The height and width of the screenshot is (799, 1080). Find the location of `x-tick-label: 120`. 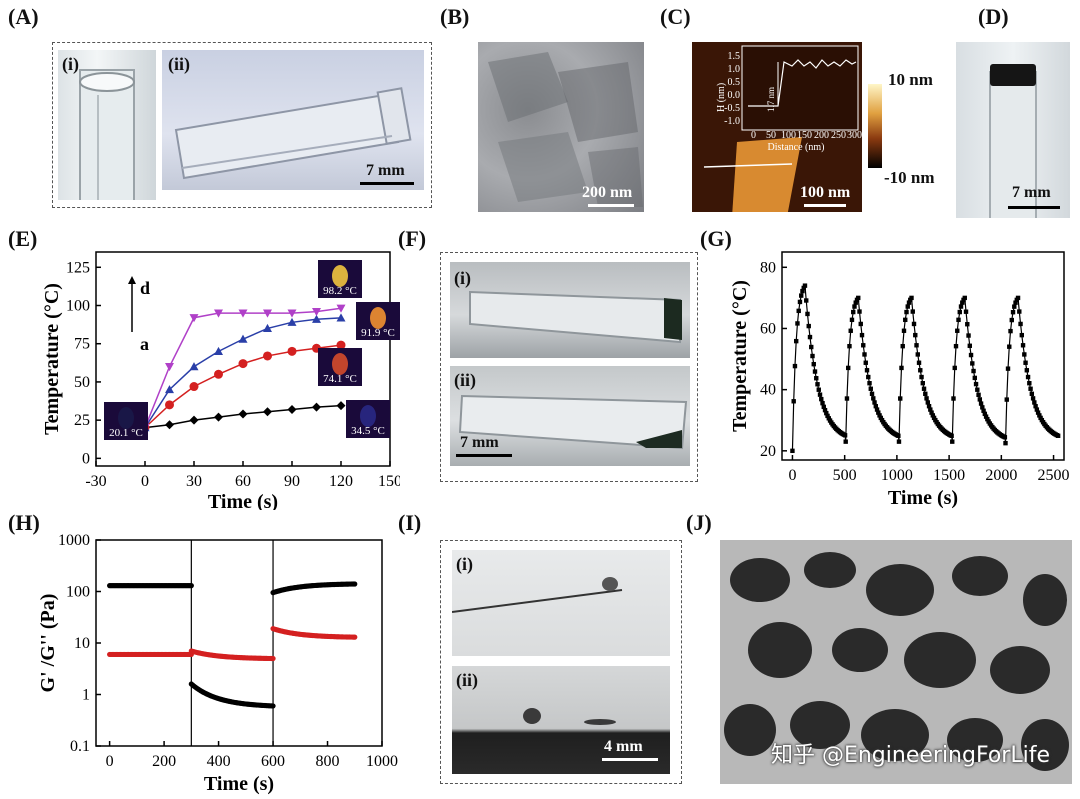

x-tick-label: 120 is located at coordinates (341, 481).